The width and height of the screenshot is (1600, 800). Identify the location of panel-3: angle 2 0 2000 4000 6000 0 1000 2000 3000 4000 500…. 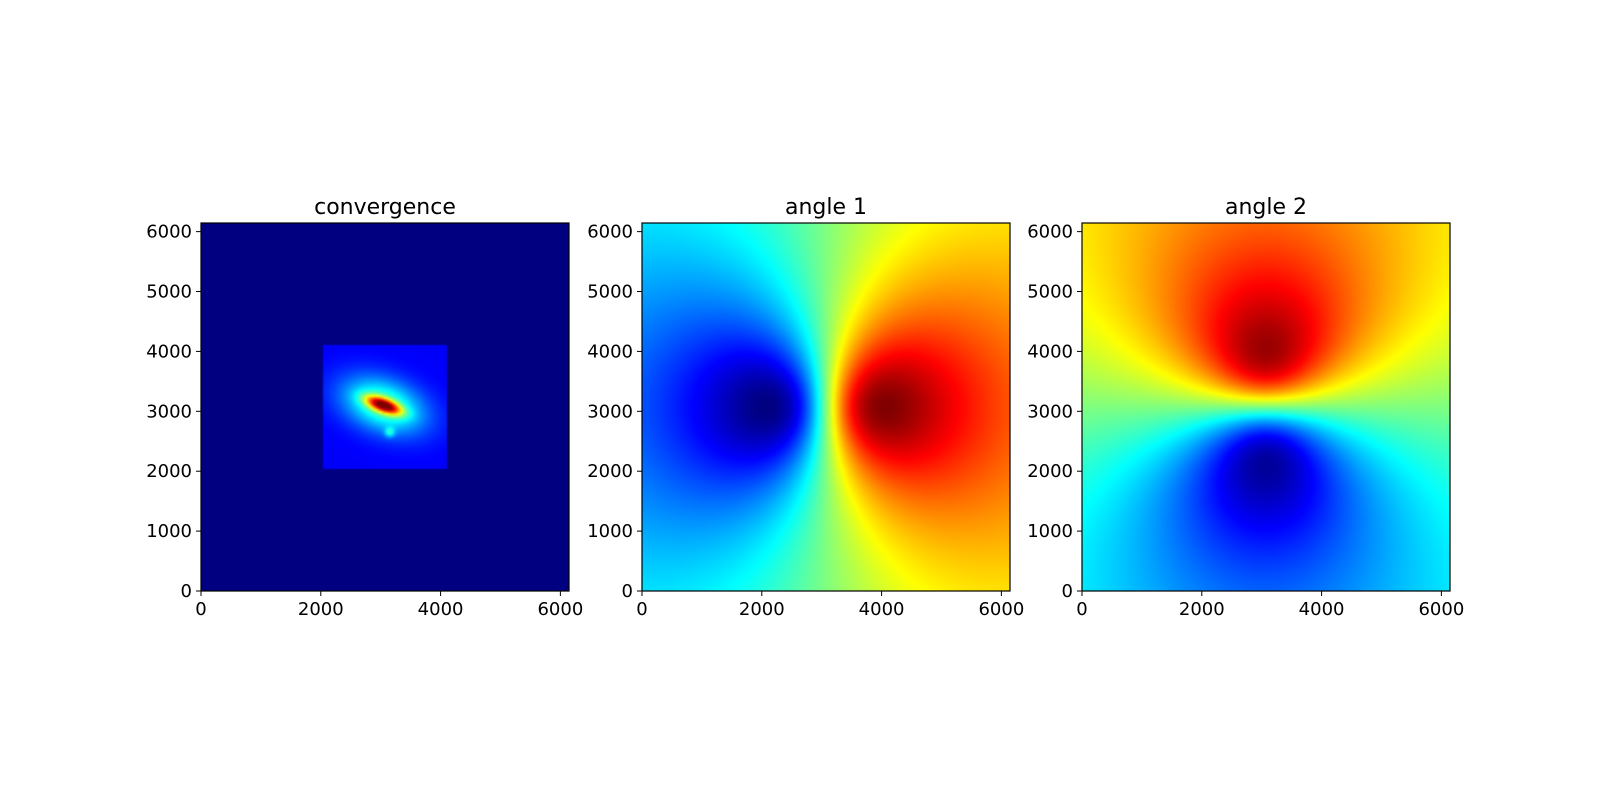
(1245, 407).